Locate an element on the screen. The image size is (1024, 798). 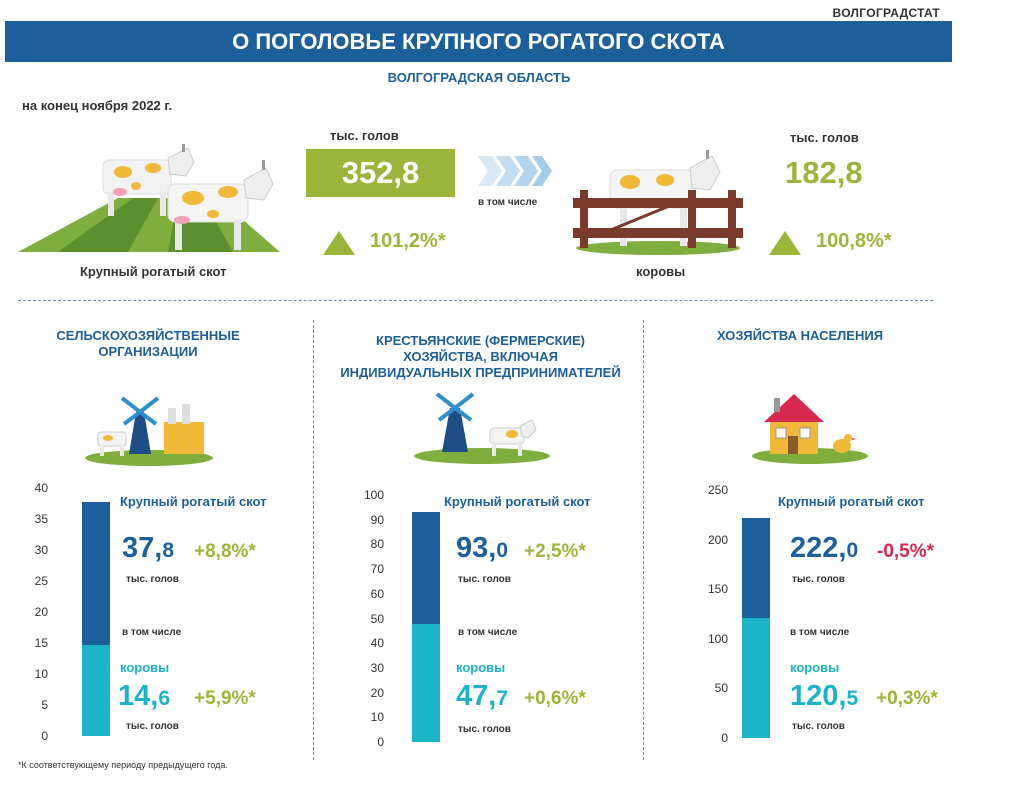
cattle-value: 222,0 is located at coordinates (824, 548).